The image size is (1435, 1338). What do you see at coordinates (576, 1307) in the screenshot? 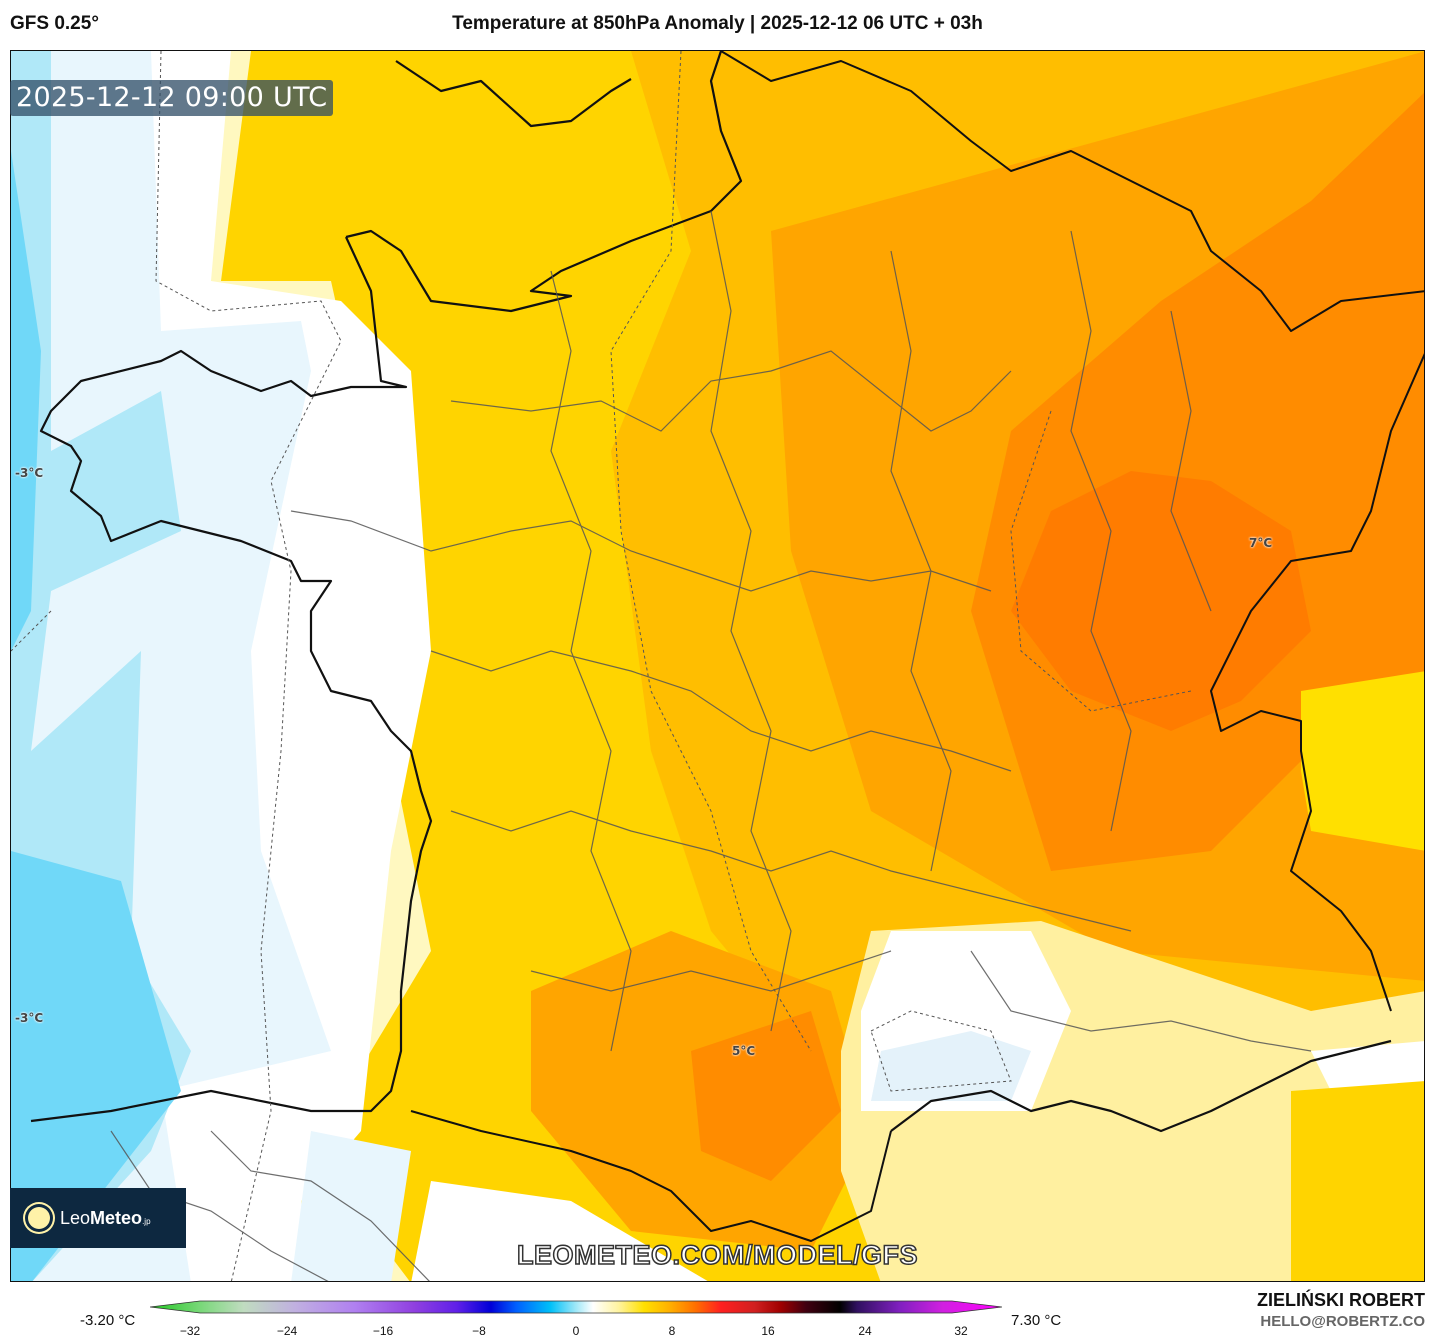
I see `colorbar` at bounding box center [576, 1307].